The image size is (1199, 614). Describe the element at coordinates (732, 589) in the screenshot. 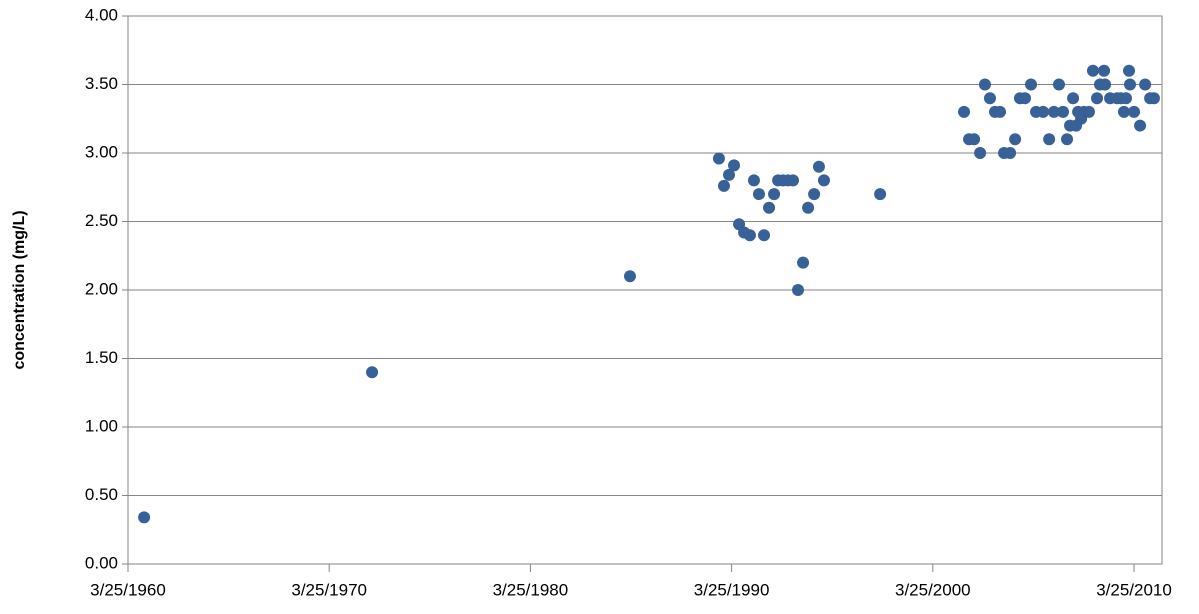

I see `x-tick-label: 3/25/1990` at that location.